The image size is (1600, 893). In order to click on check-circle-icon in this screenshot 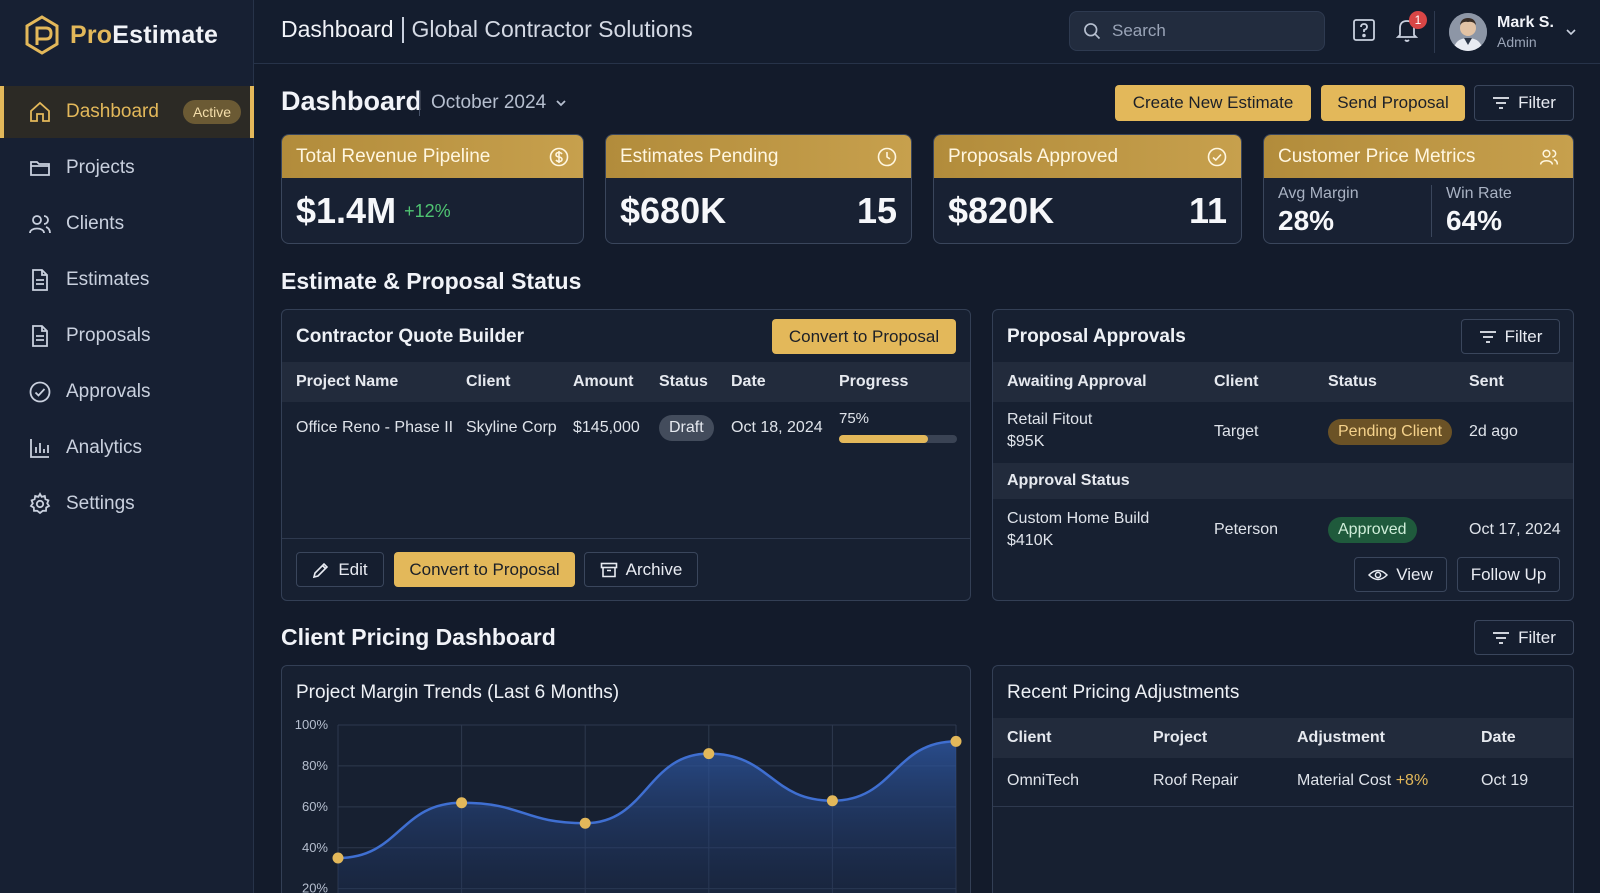, I will do `click(40, 392)`.